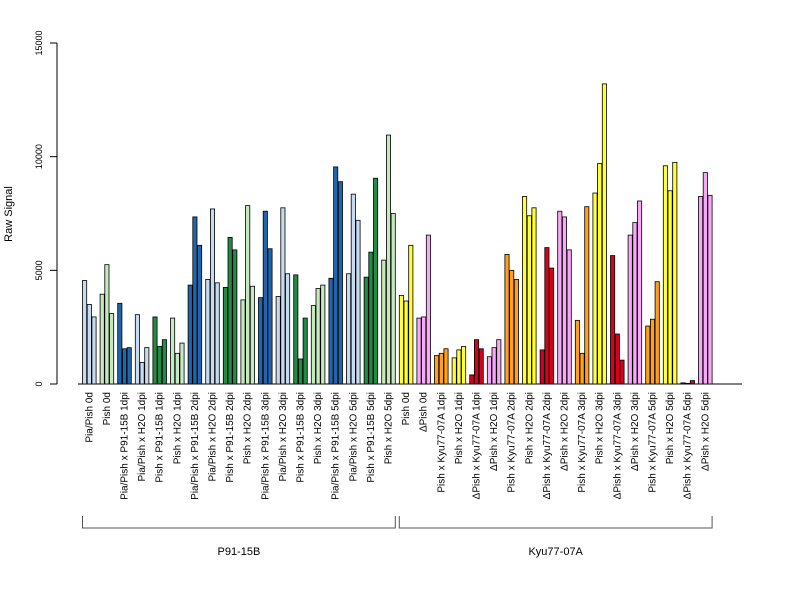 The width and height of the screenshot is (800, 600). Describe the element at coordinates (617, 445) in the screenshot. I see `x-tick-label: ΔPish x Kyu77-07A 3dpi` at that location.